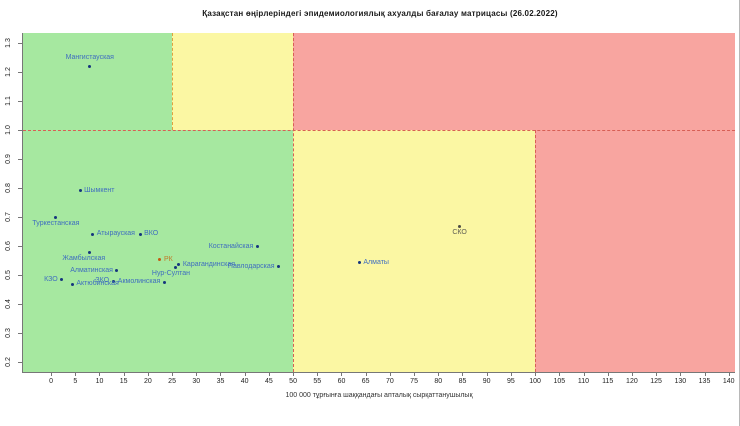 The width and height of the screenshot is (740, 426). What do you see at coordinates (559, 381) in the screenshot?
I see `x-tick-label: 105` at bounding box center [559, 381].